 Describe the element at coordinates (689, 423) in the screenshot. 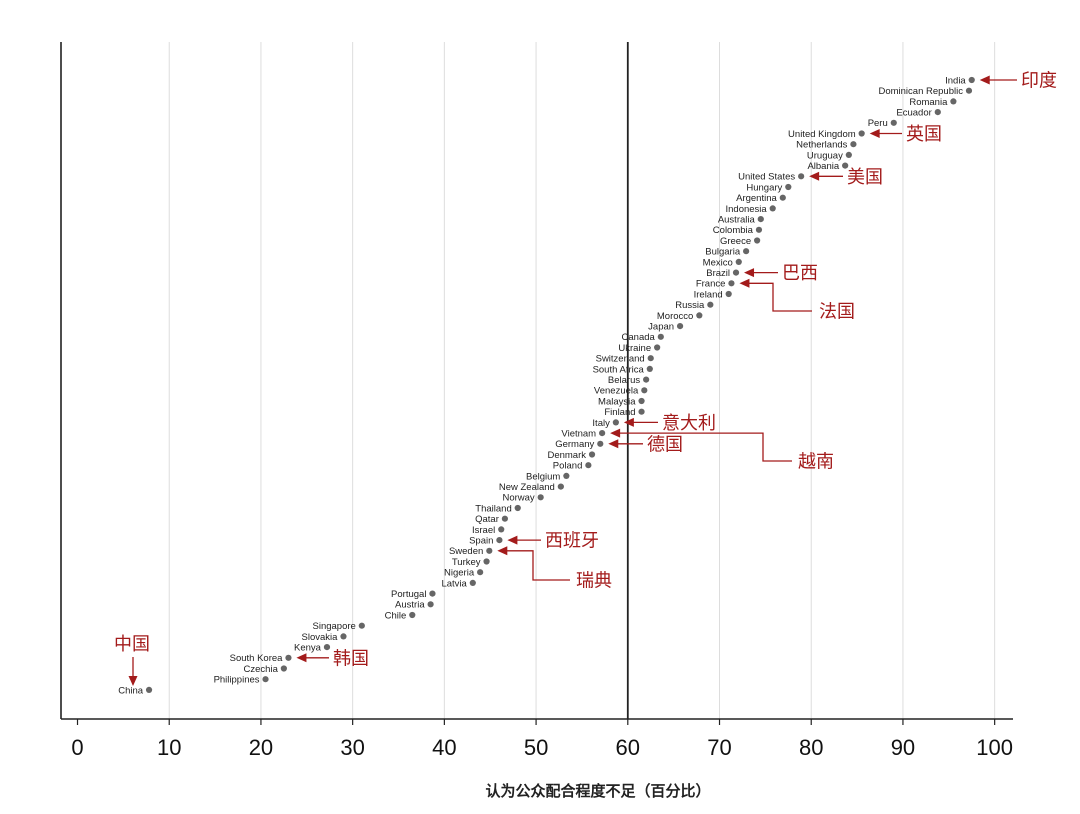

I see `annotation-label-italy: 意大利` at that location.